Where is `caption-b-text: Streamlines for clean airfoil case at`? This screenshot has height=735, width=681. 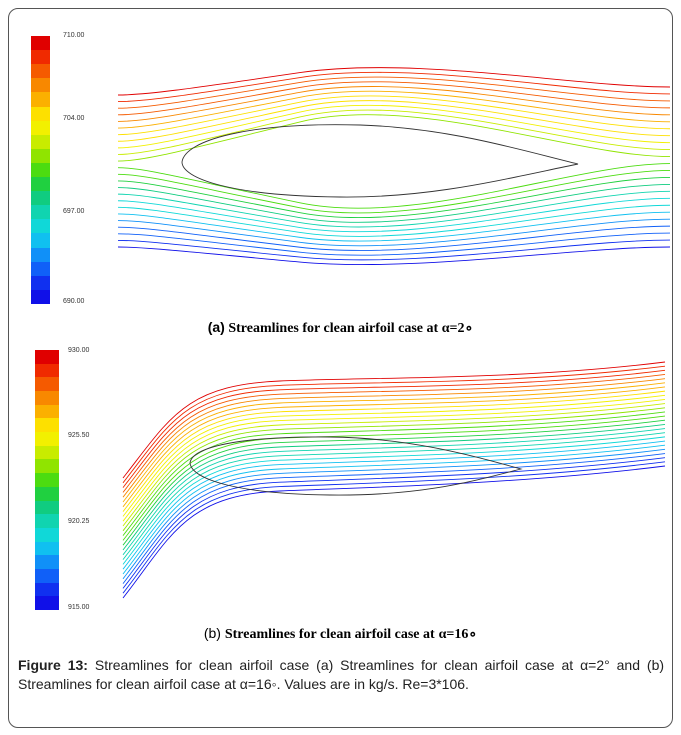 caption-b-text: Streamlines for clean airfoil case at is located at coordinates (329, 634).